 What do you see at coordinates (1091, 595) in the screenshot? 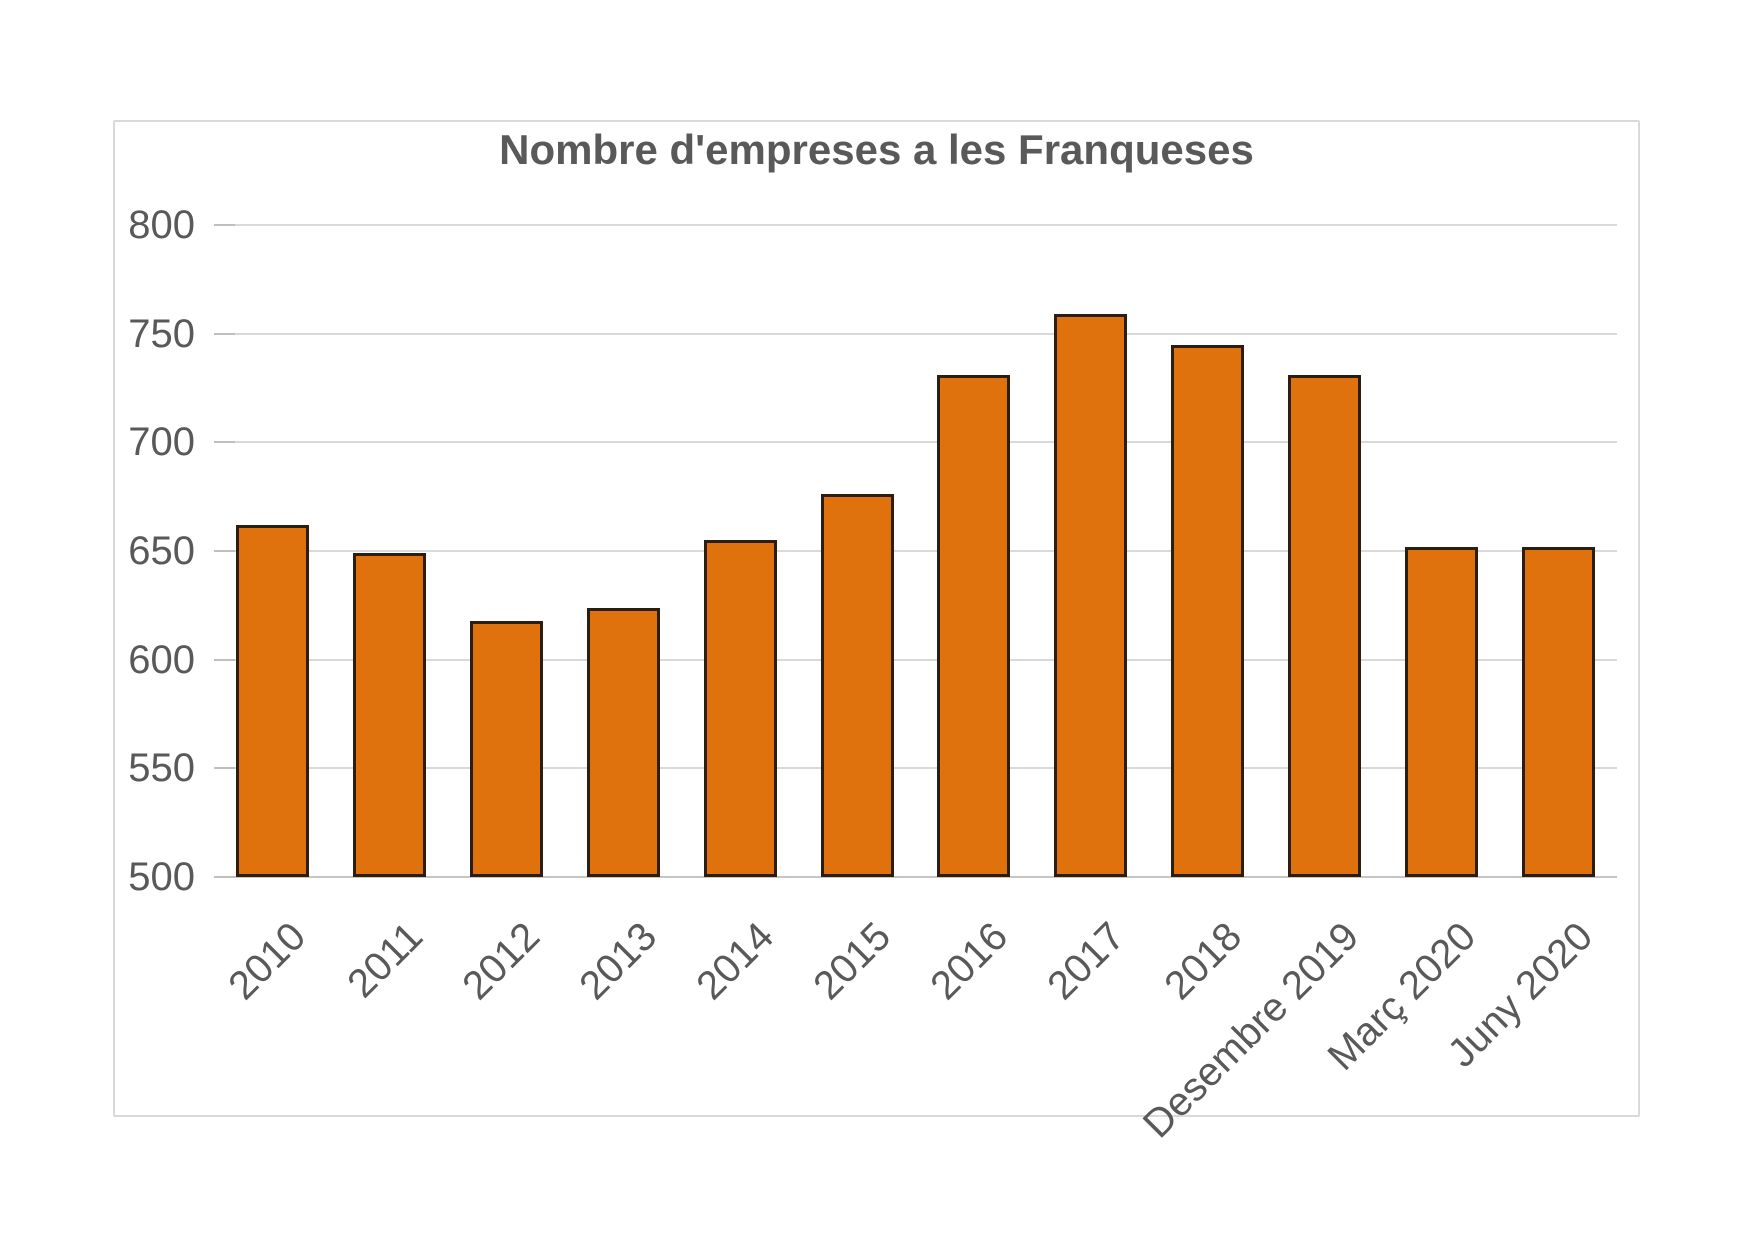
I see `bar-2017` at bounding box center [1091, 595].